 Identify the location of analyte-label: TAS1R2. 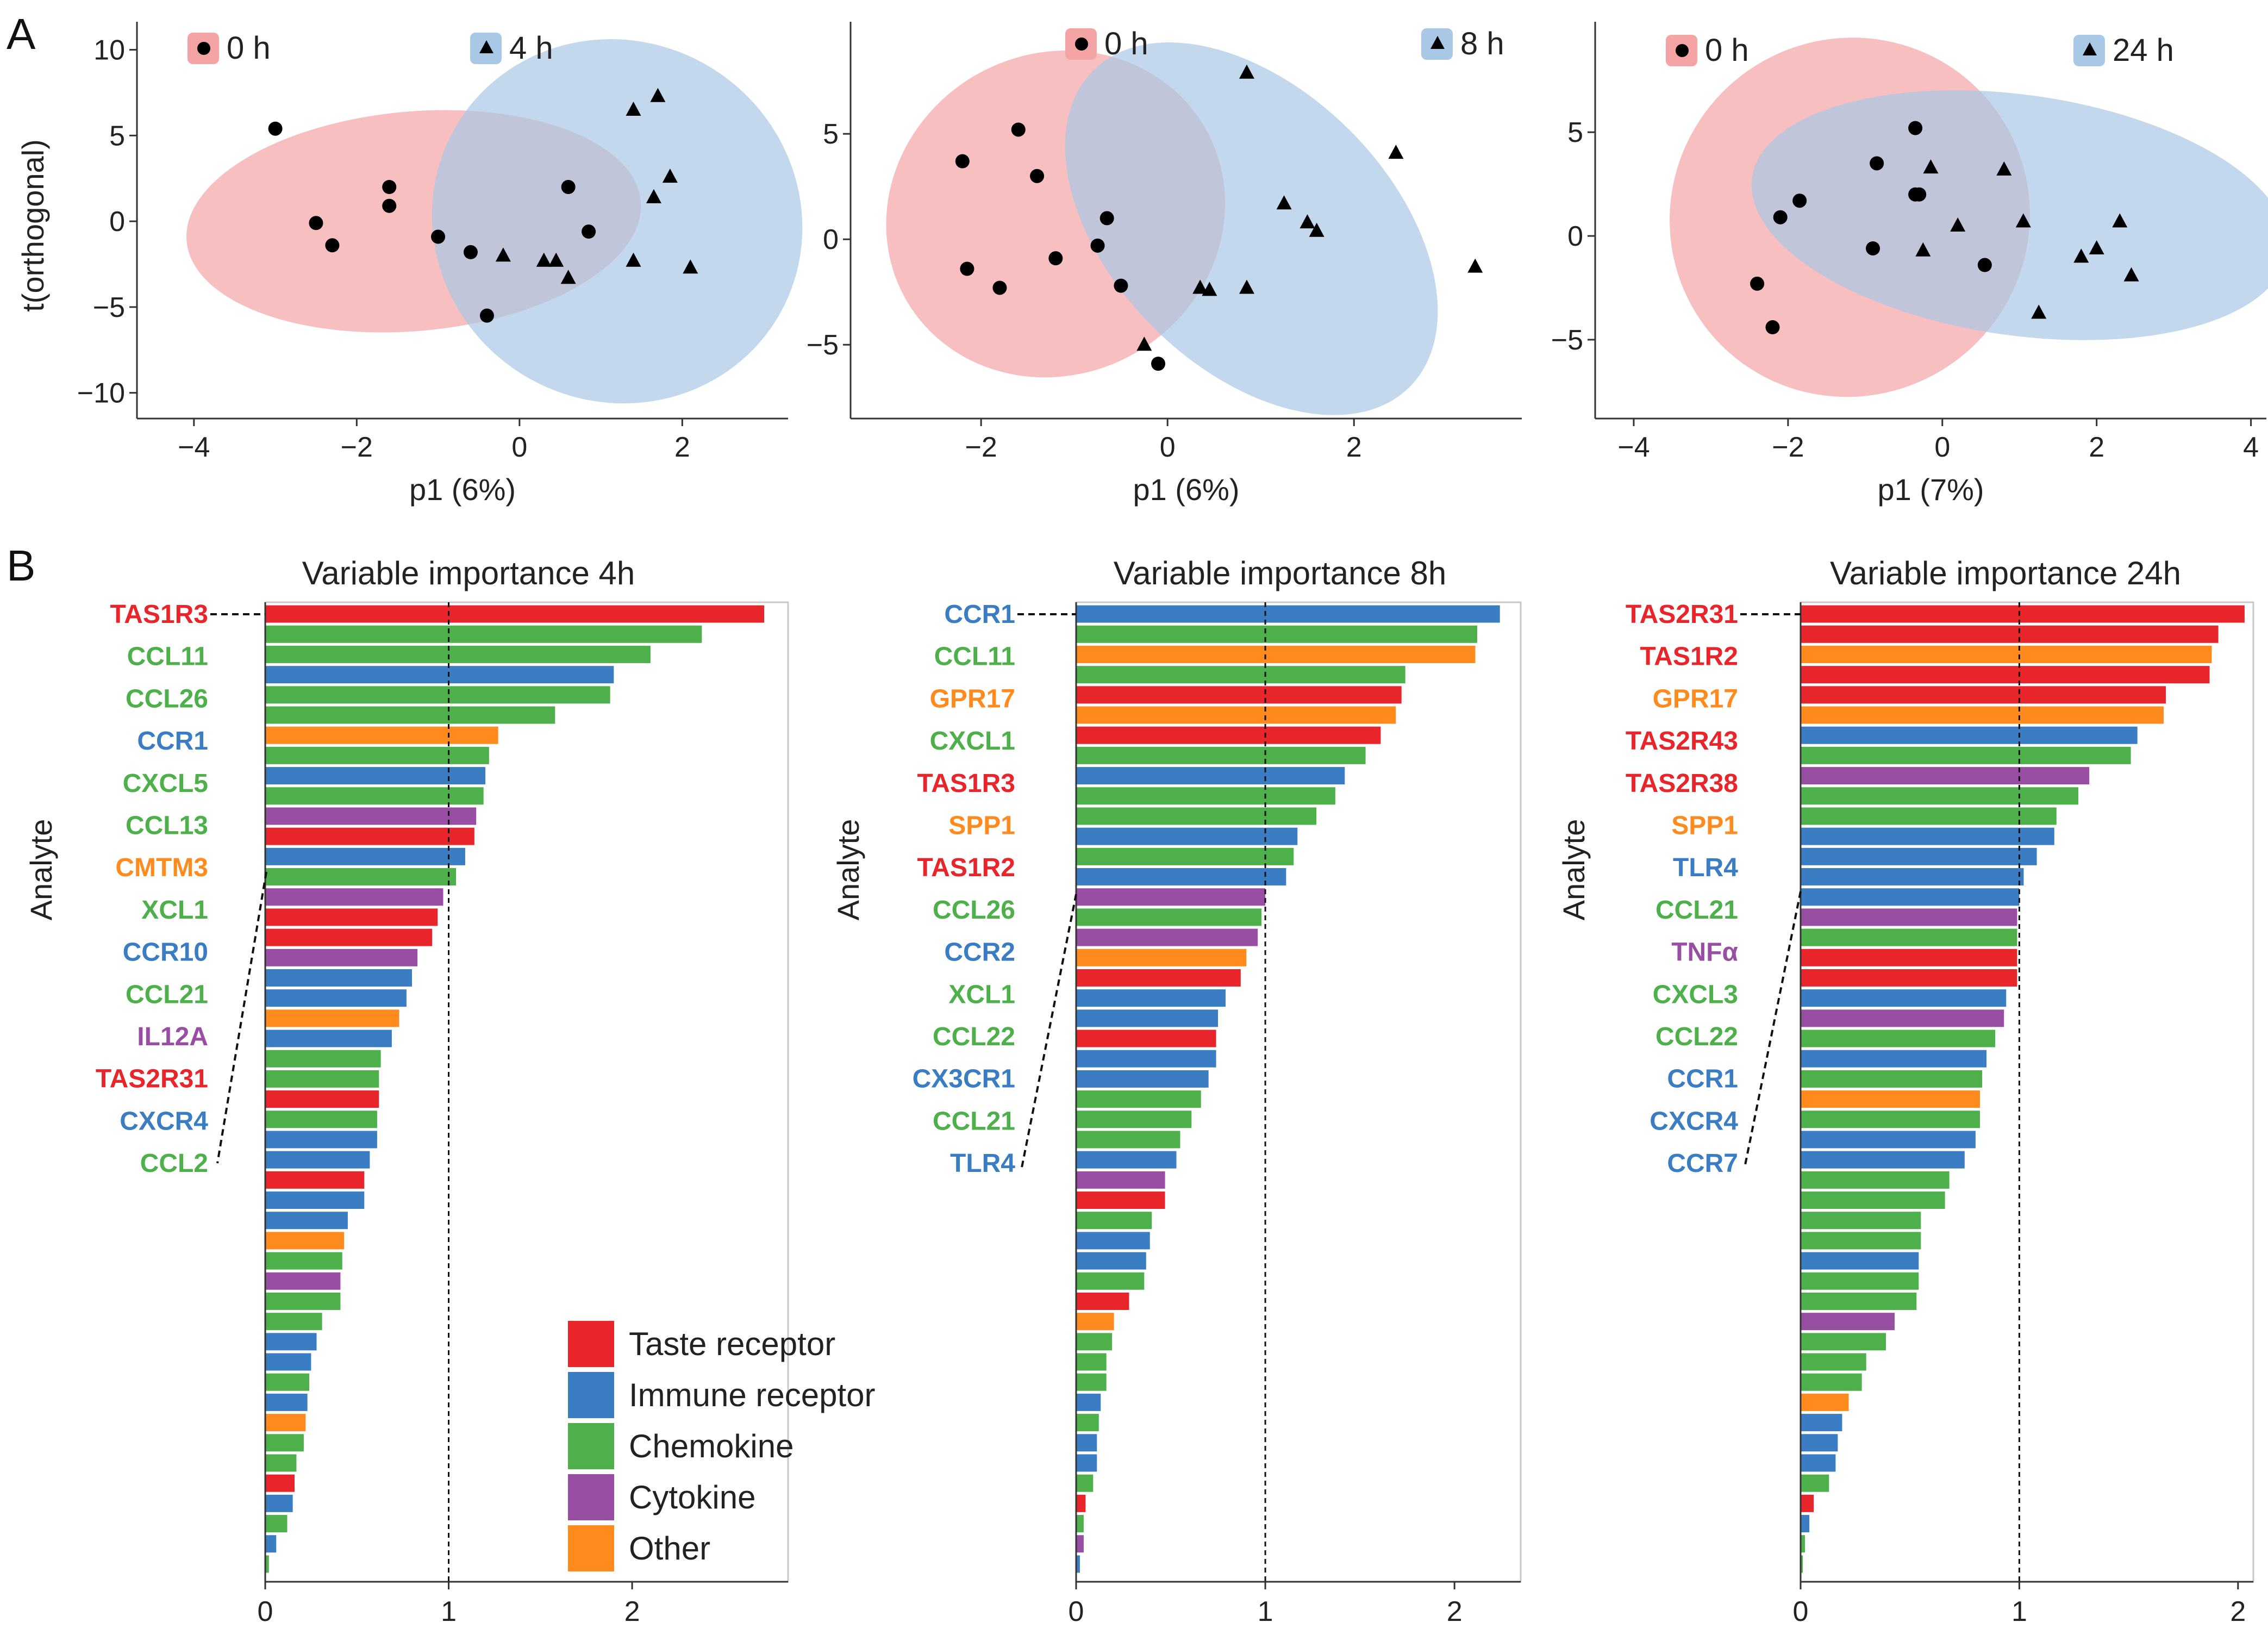
(966, 867).